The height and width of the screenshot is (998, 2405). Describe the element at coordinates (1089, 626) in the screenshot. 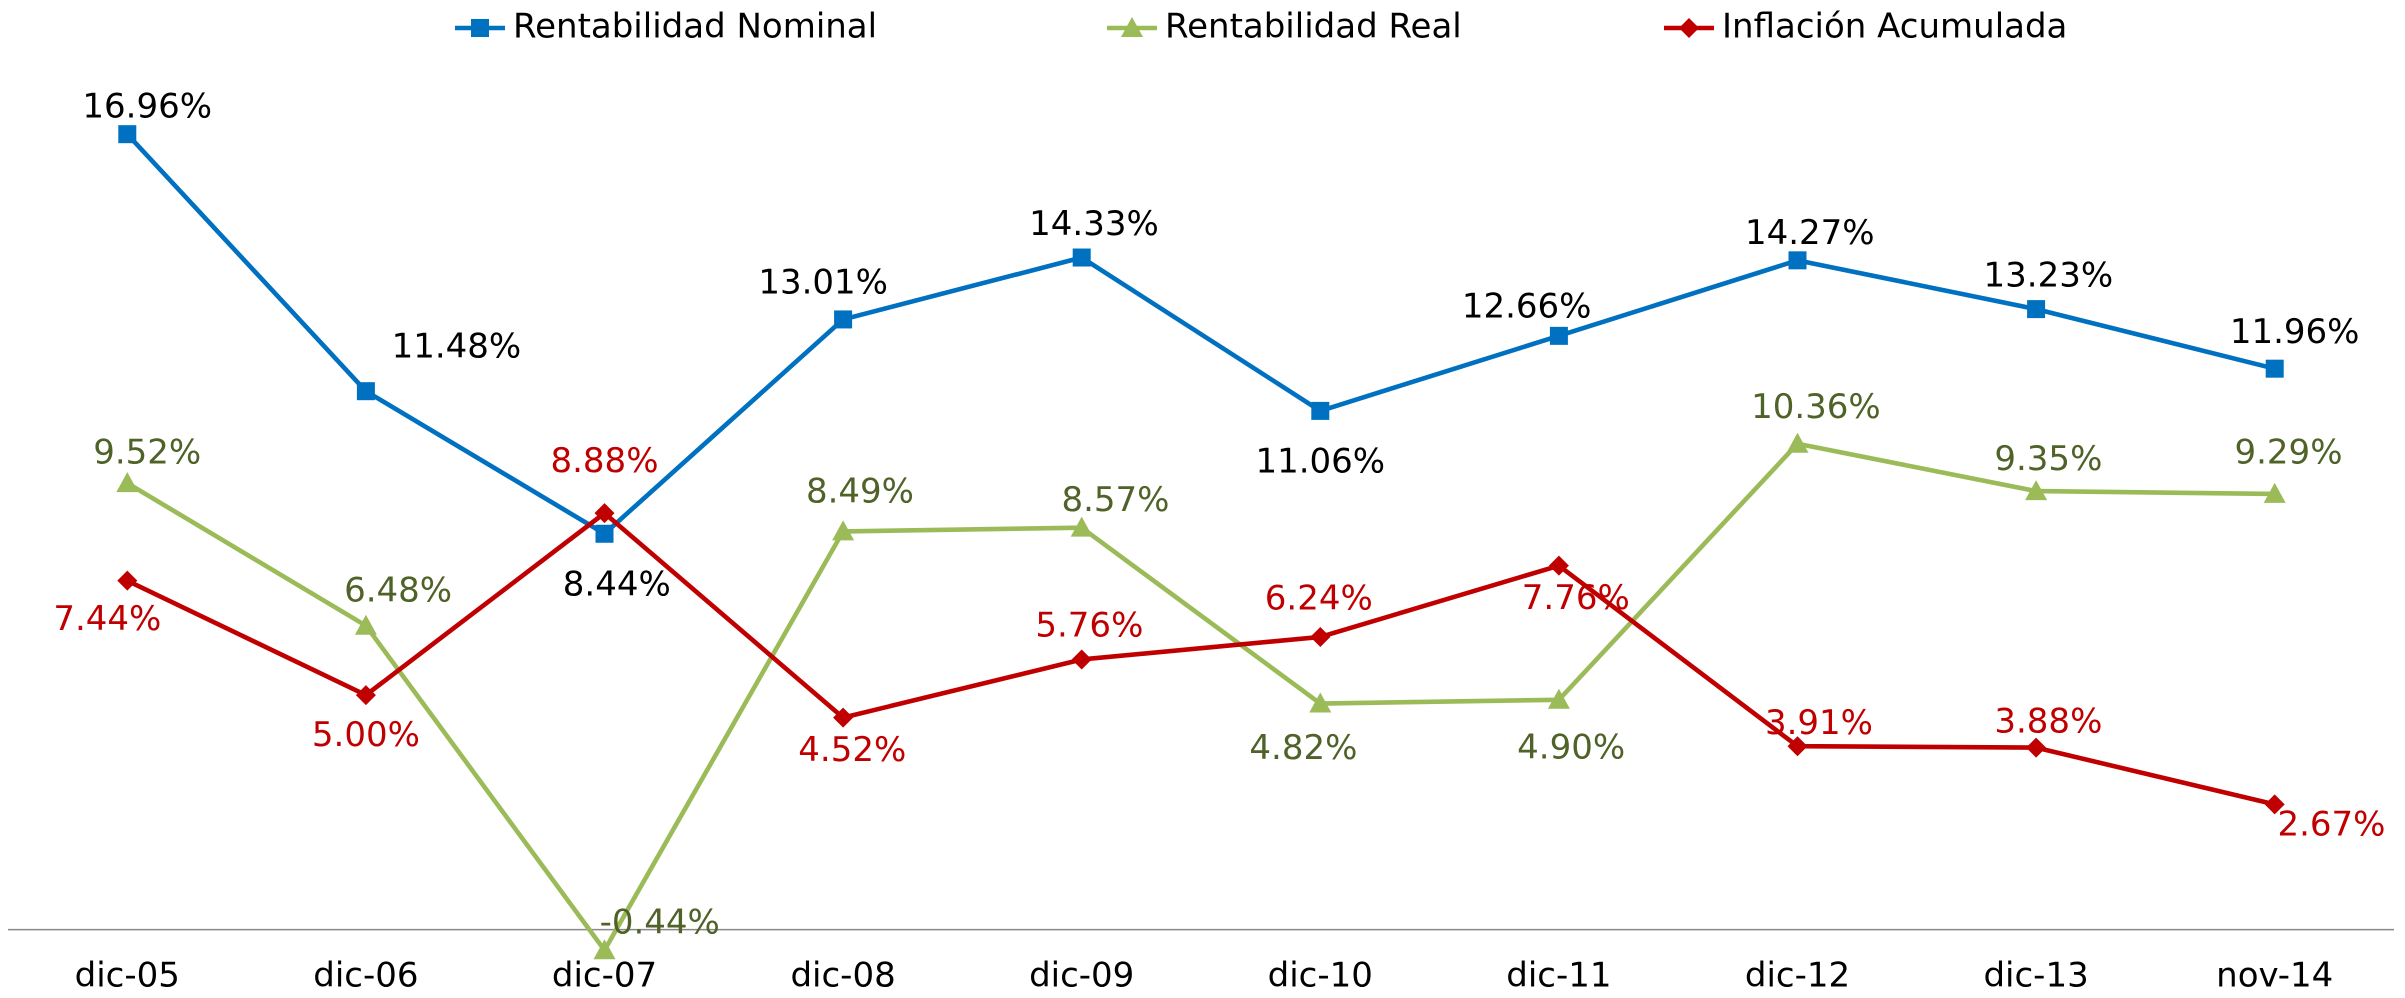

I see `data-label: 5.76%` at that location.